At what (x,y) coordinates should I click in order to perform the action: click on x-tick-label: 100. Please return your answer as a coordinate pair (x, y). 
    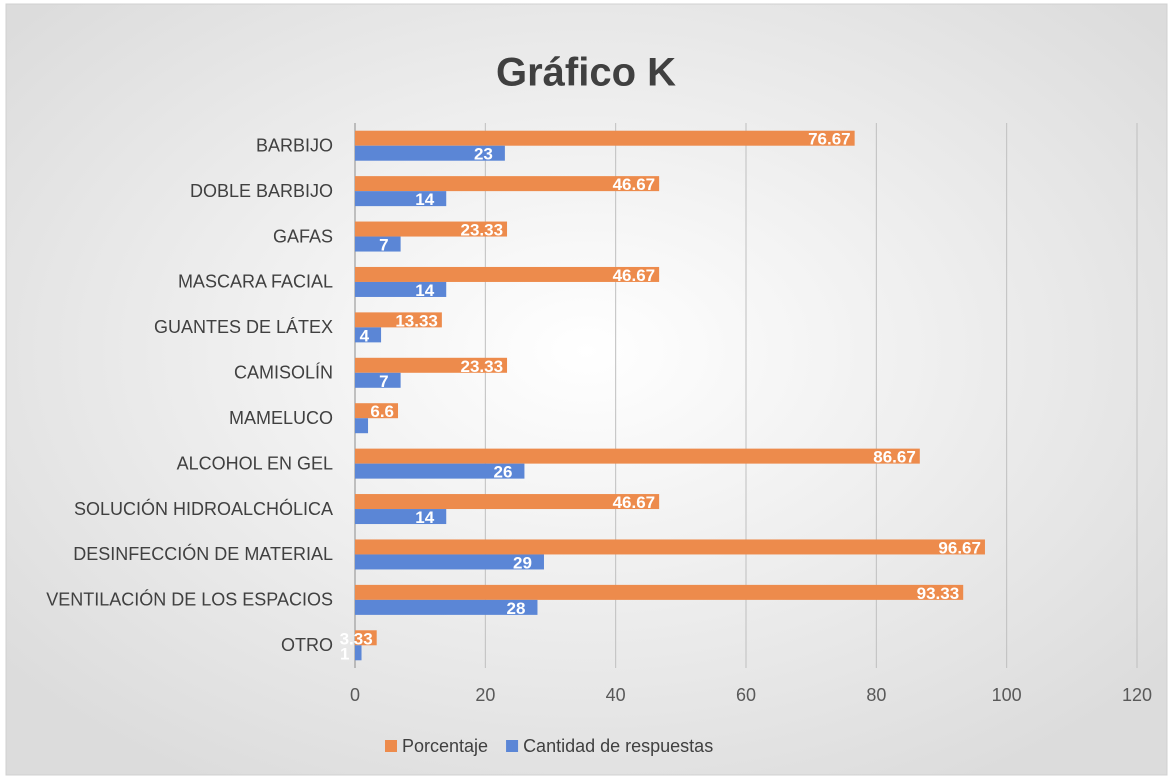
    Looking at the image, I should click on (1007, 695).